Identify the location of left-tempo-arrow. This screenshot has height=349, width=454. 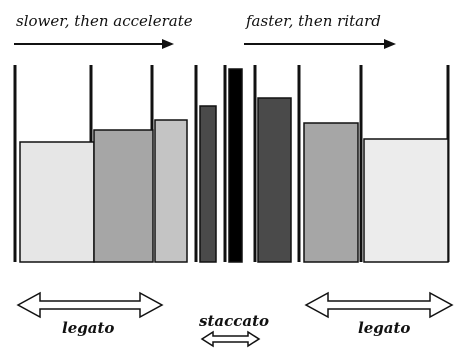
(94, 44).